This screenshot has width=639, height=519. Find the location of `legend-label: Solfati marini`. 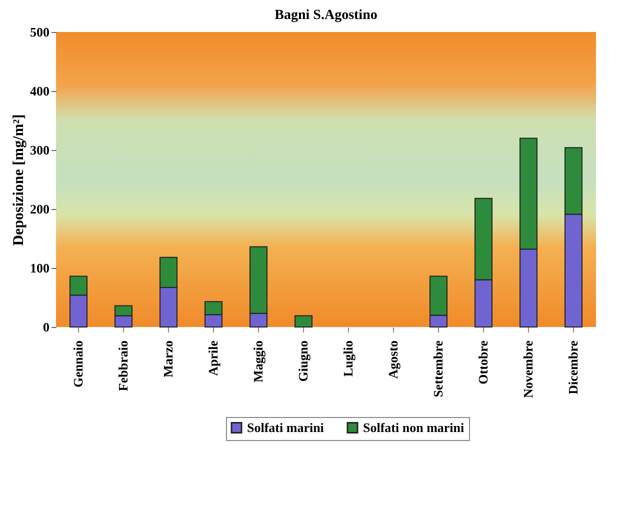

legend-label: Solfati marini is located at coordinates (285, 427).